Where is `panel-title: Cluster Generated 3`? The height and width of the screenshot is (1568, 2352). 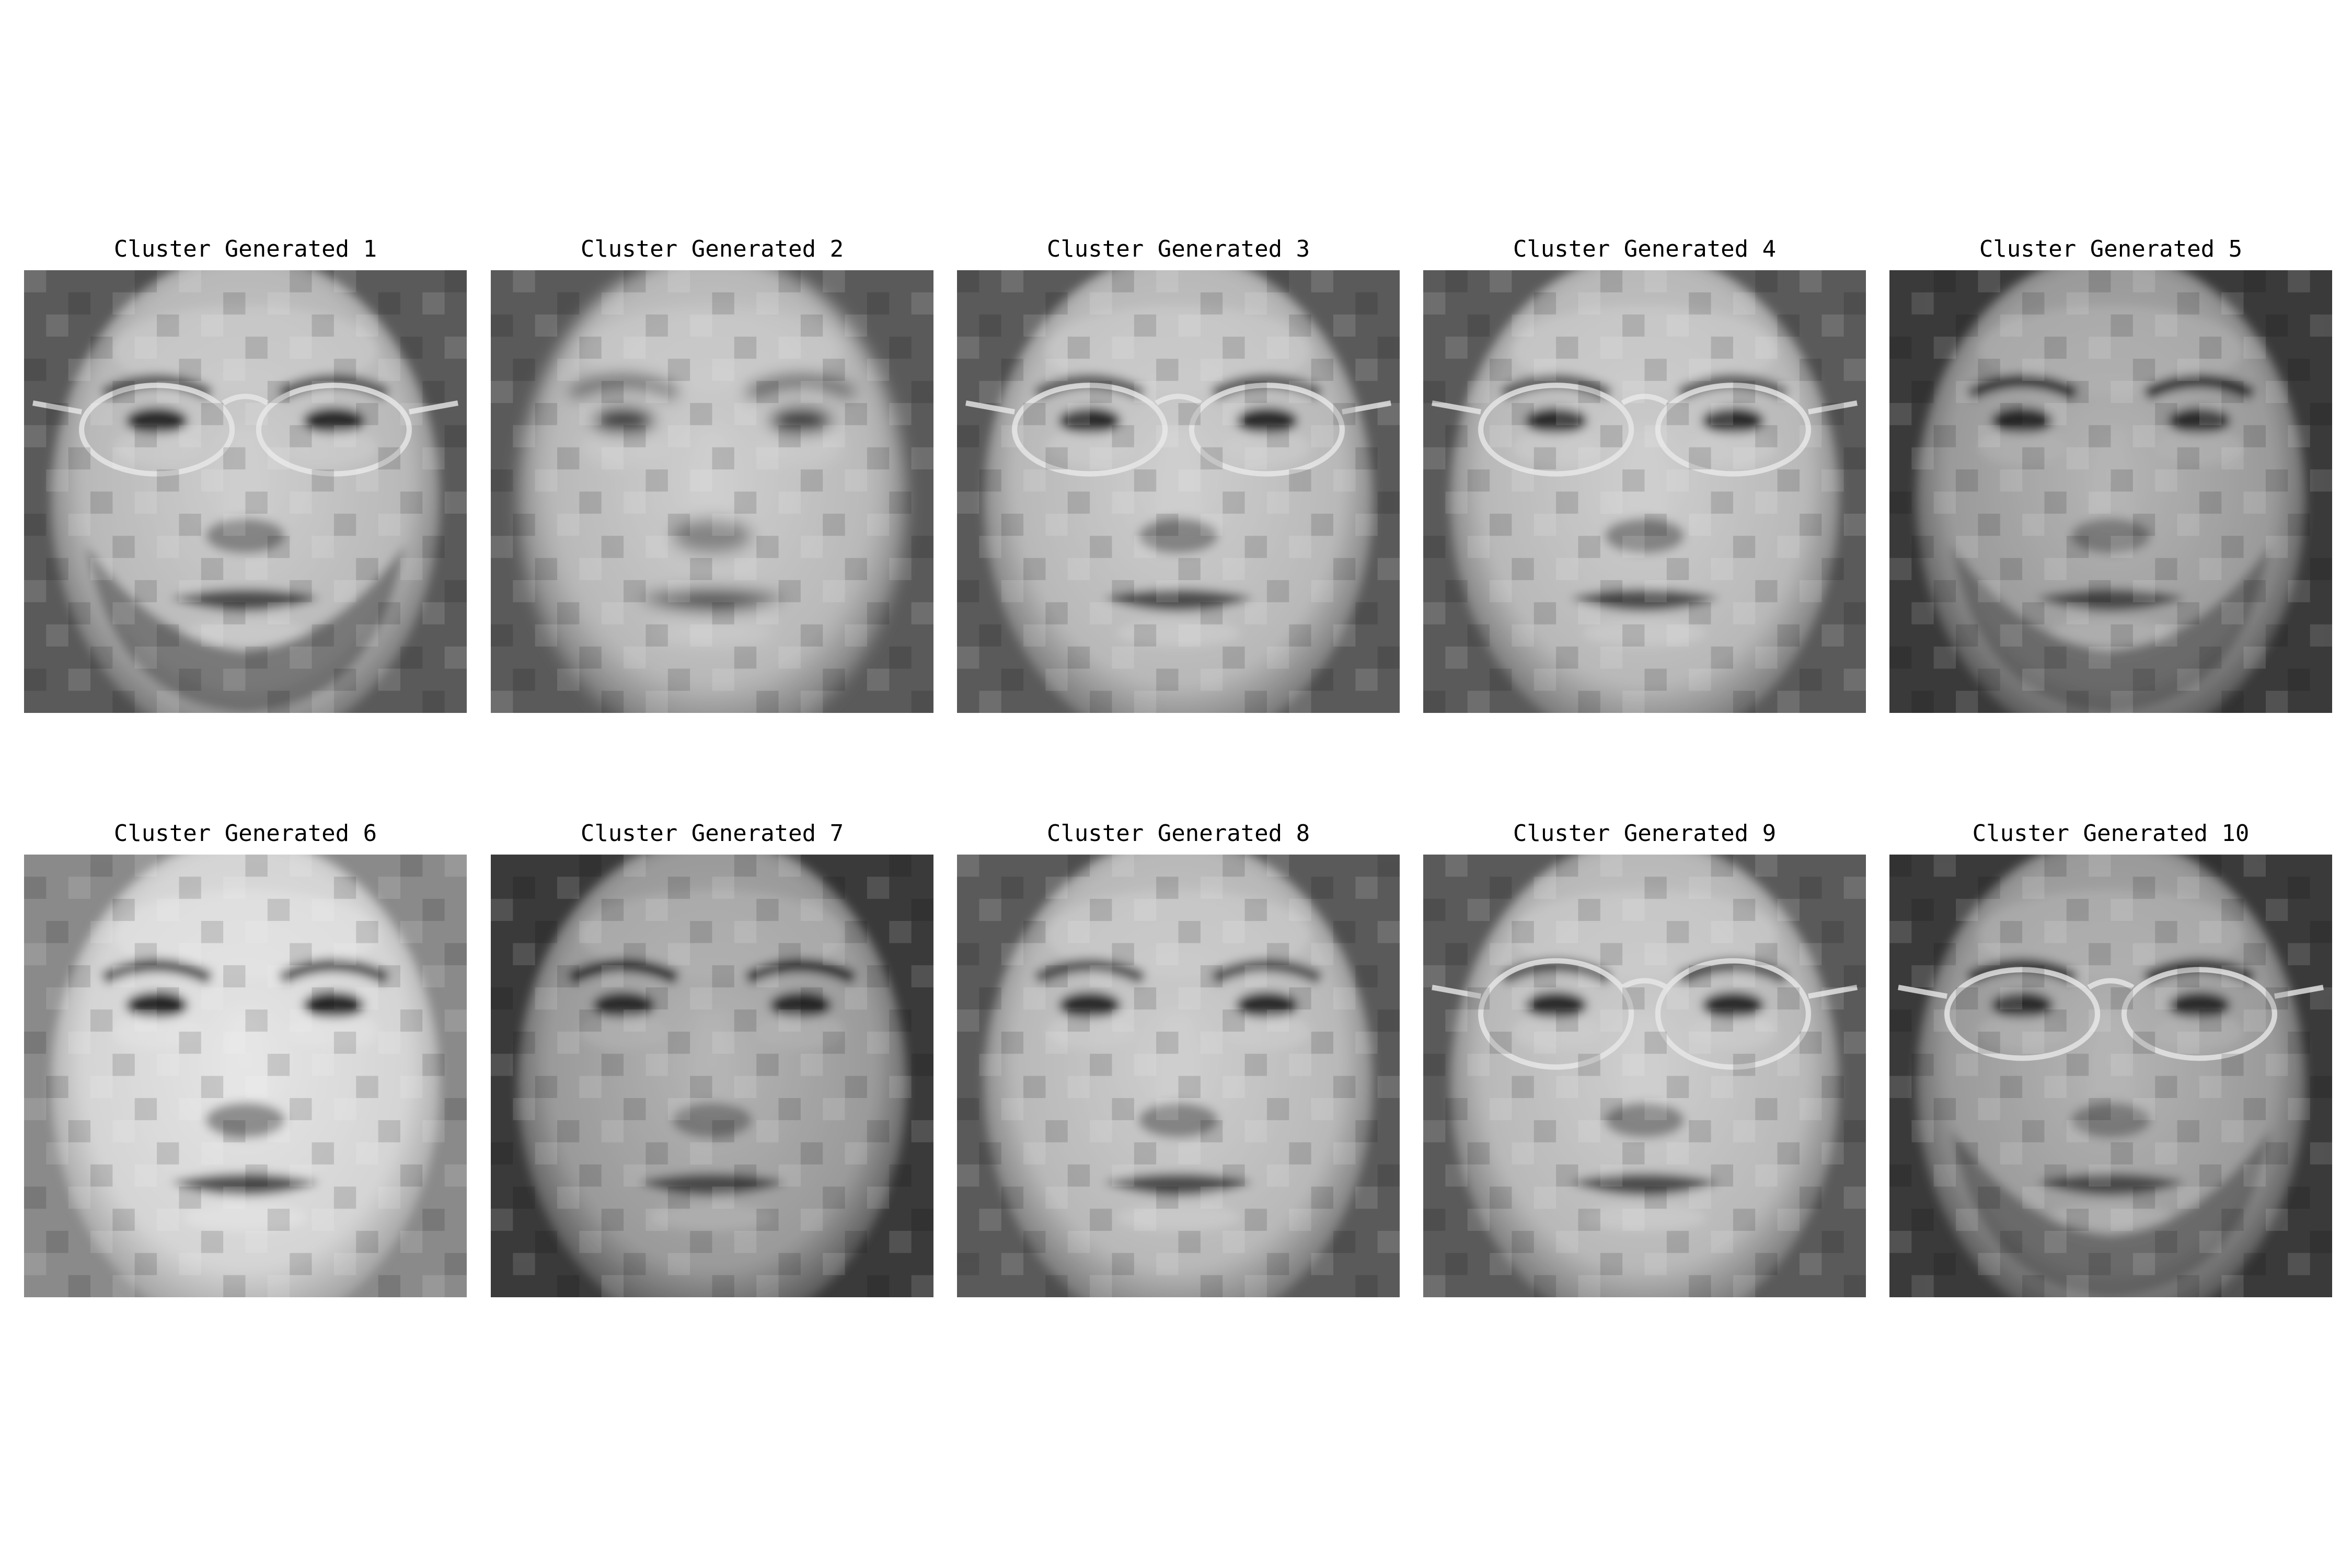
panel-title: Cluster Generated 3 is located at coordinates (1178, 249).